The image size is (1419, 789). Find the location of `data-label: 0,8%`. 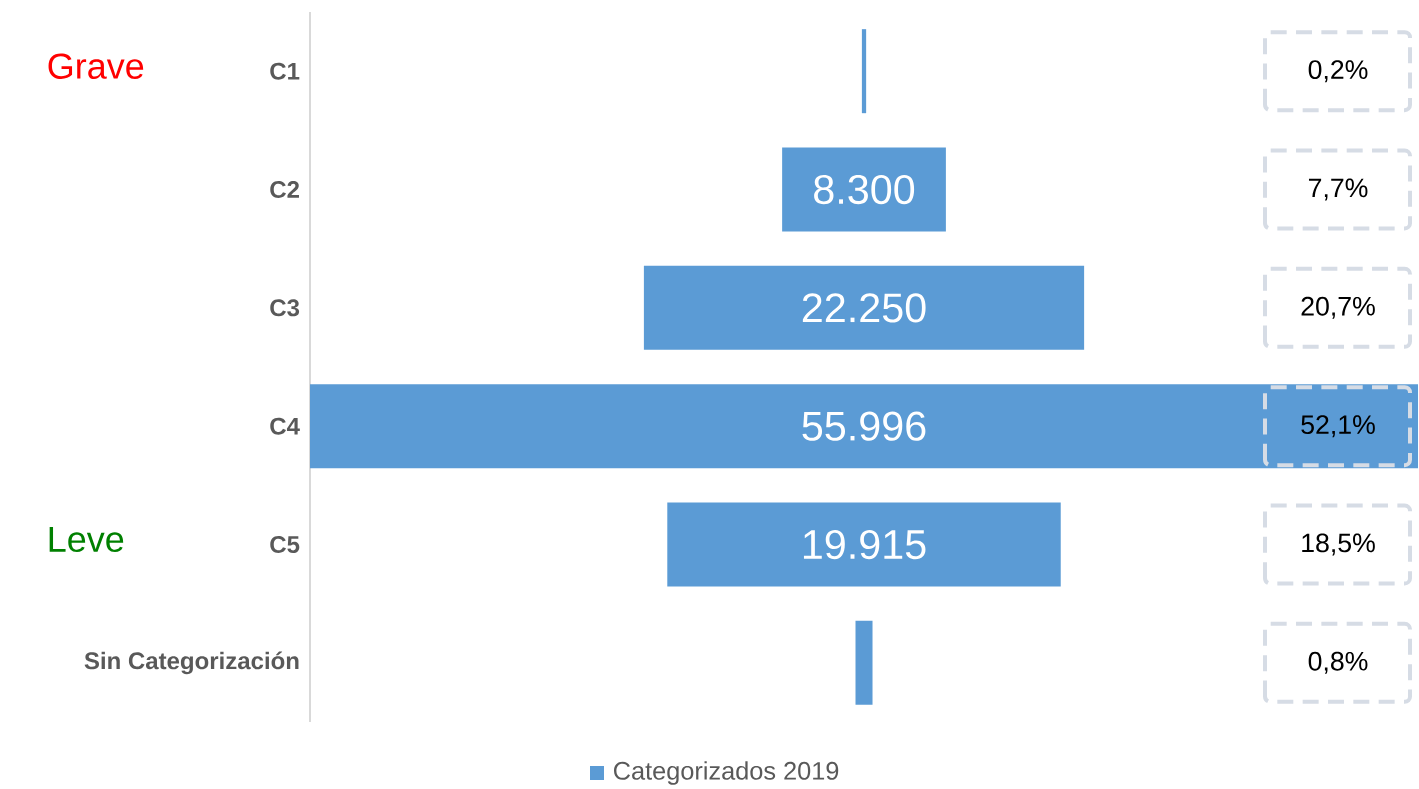

data-label: 0,8% is located at coordinates (1338, 662).